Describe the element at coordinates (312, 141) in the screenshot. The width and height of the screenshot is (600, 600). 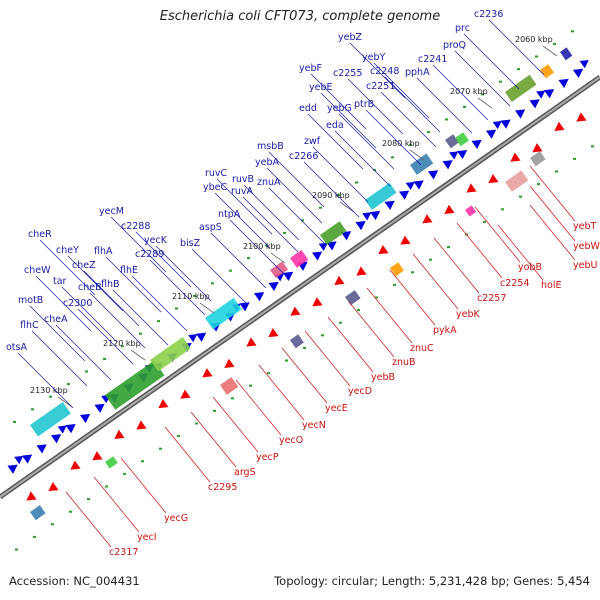
I see `forward-gene-label: zwf` at that location.